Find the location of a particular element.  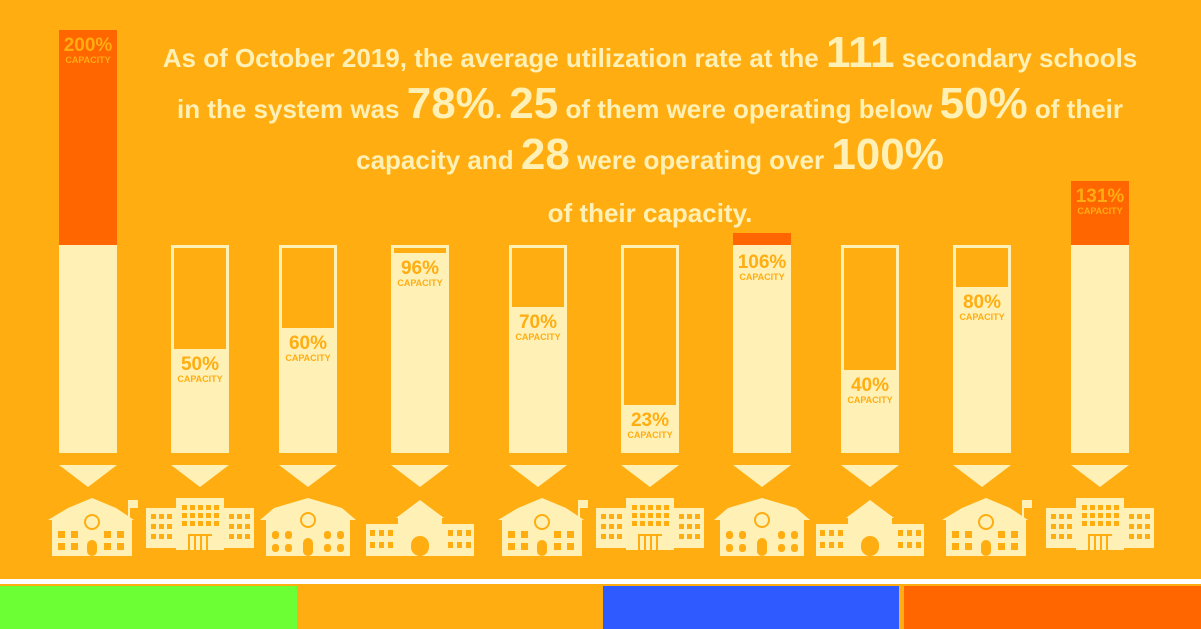

bar: 200% CAPACITY is located at coordinates (88, 226).